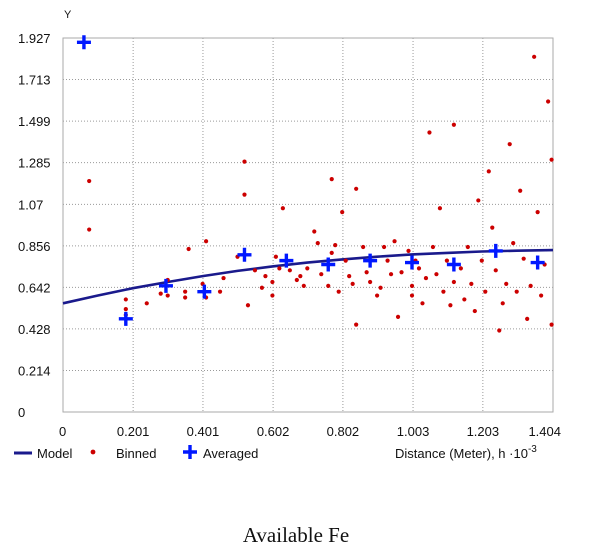 The height and width of the screenshot is (557, 592). Describe the element at coordinates (273, 431) in the screenshot. I see `x-tick-label: 0.602` at that location.